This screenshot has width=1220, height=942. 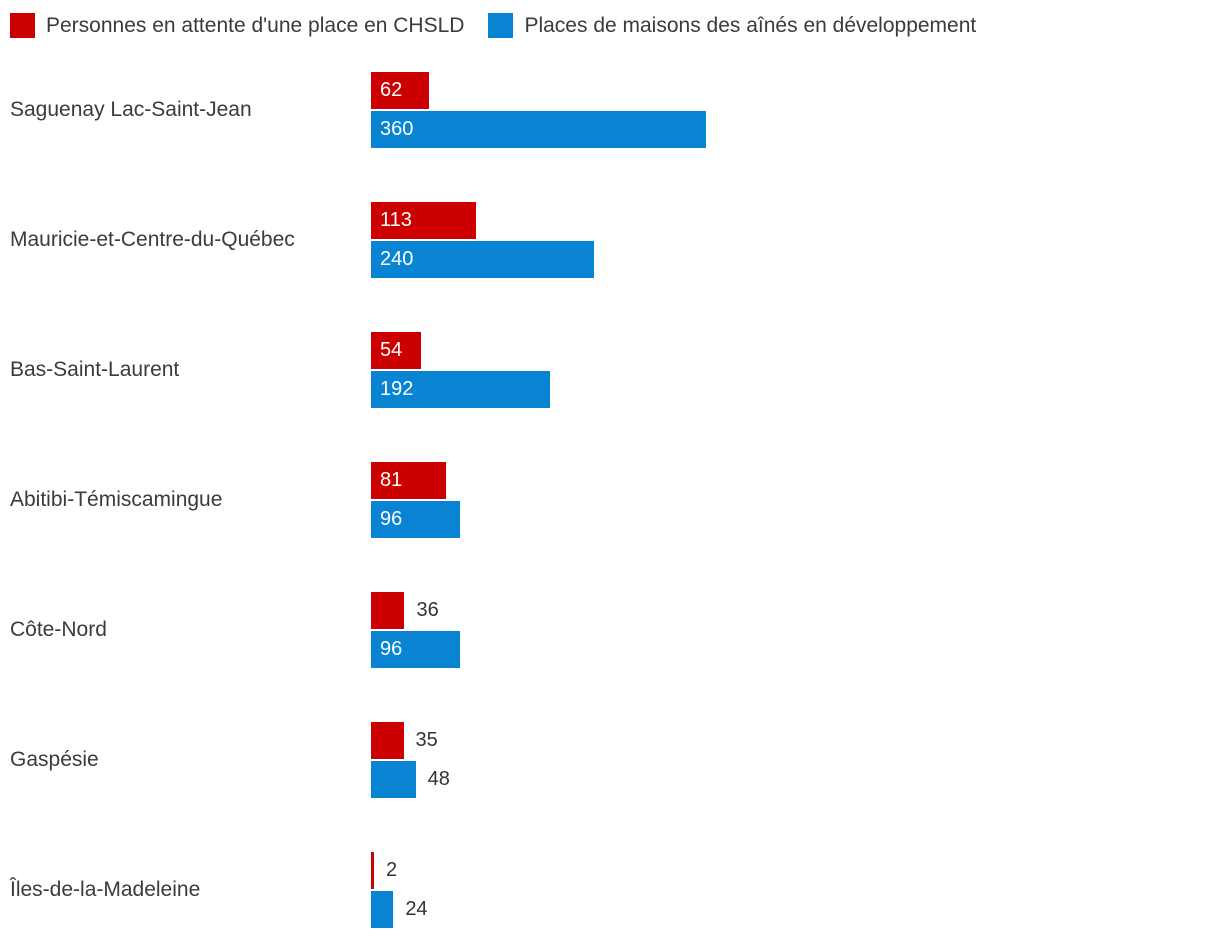 What do you see at coordinates (152, 239) in the screenshot?
I see `region-label: Mauricie-et-Centre-du-Québec` at bounding box center [152, 239].